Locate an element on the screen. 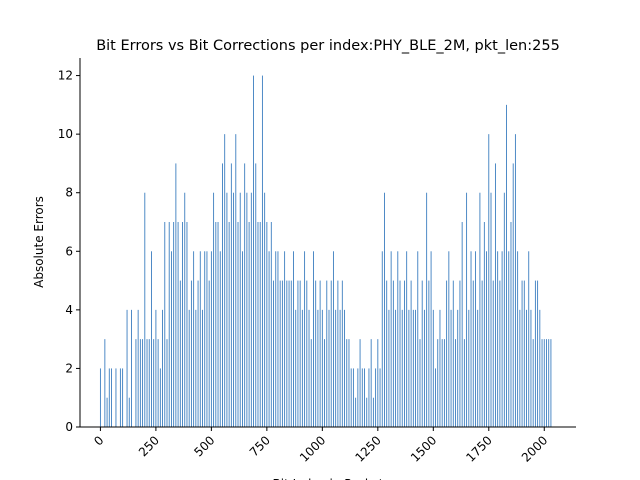 This screenshot has width=640, height=480. x-tick-label: 500 is located at coordinates (204, 446).